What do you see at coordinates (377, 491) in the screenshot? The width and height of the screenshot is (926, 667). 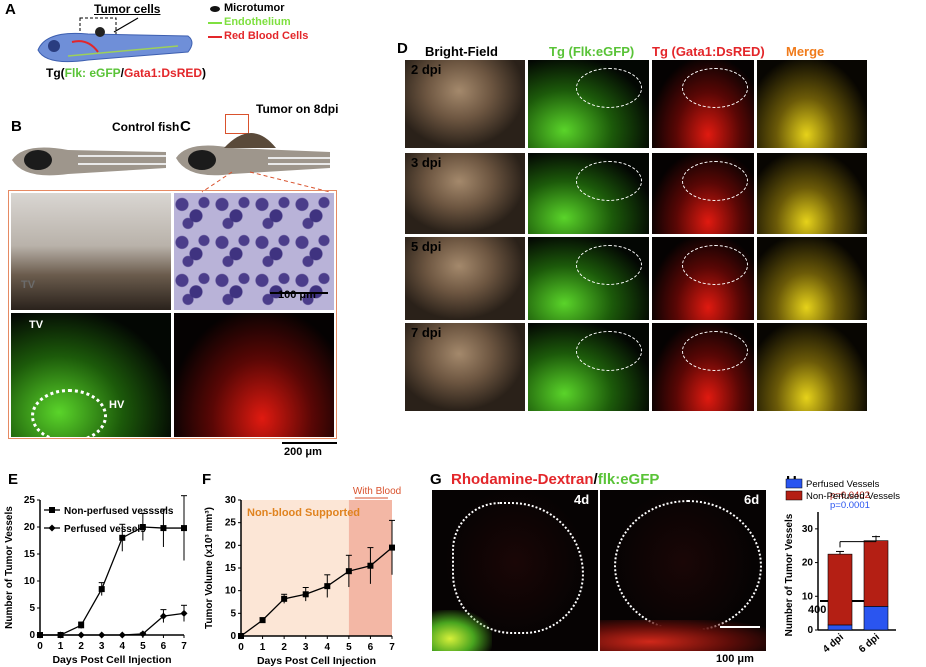 I see `region-label-1: With Blood` at bounding box center [377, 491].